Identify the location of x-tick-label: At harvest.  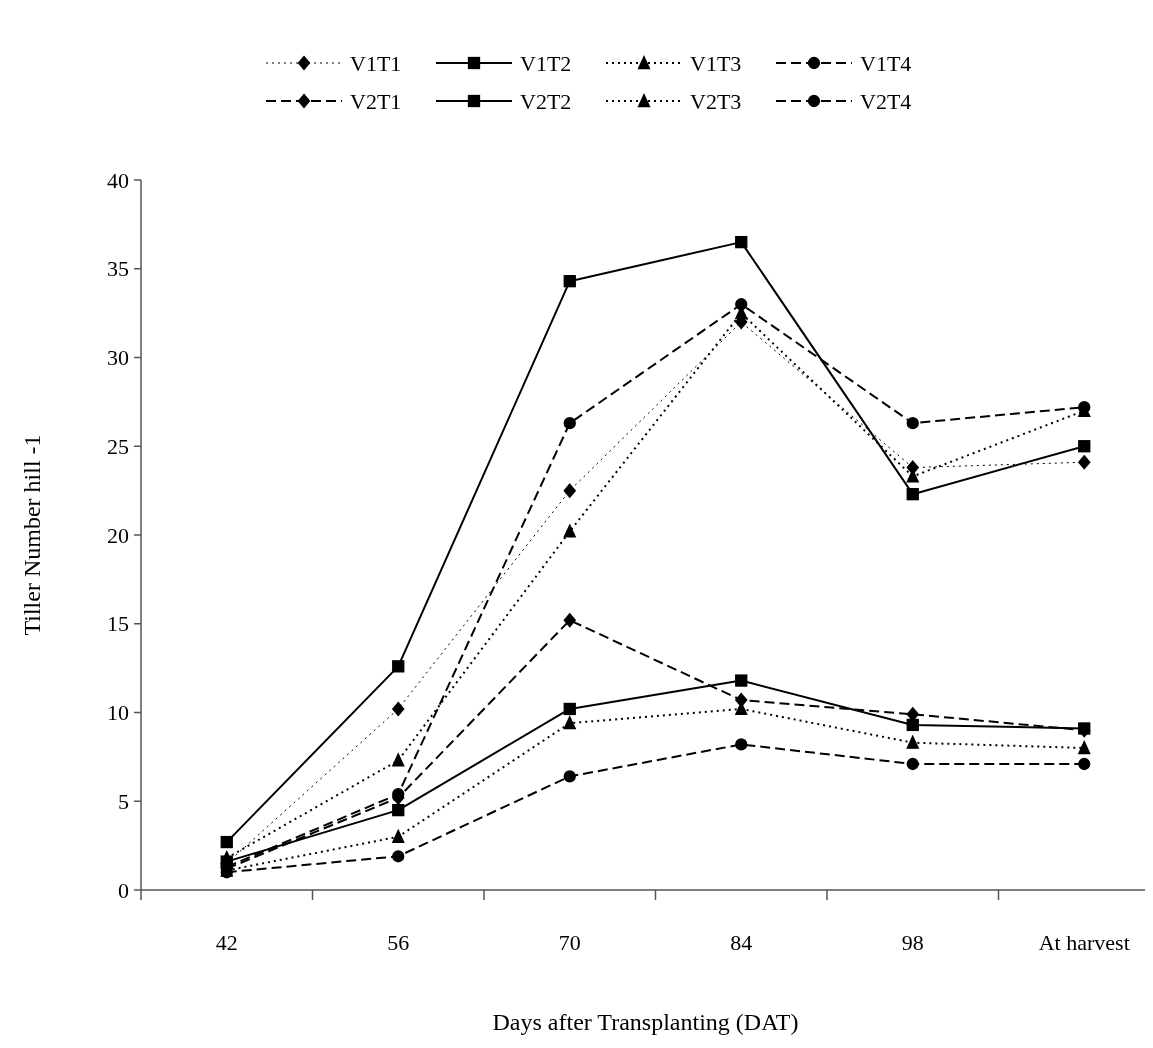
(1084, 942).